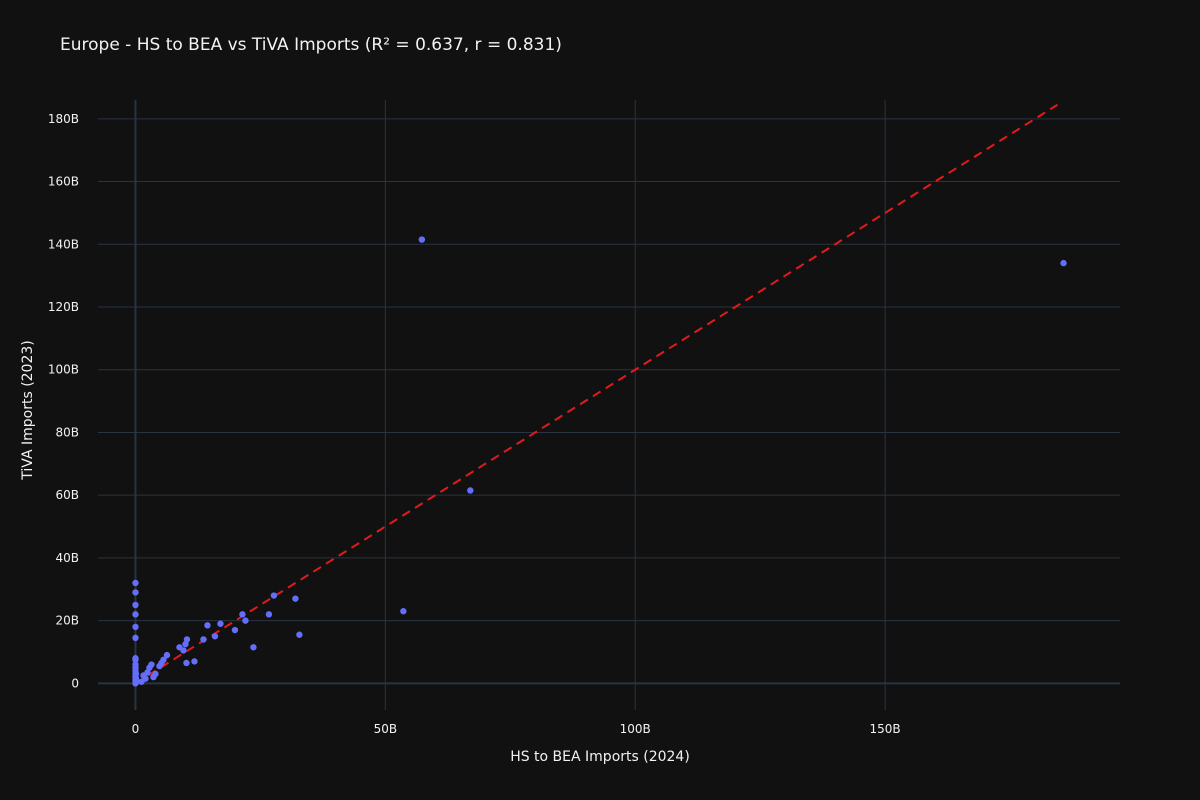 Image resolution: width=1200 pixels, height=800 pixels. What do you see at coordinates (67, 621) in the screenshot?
I see `y-tick-label: 20B` at bounding box center [67, 621].